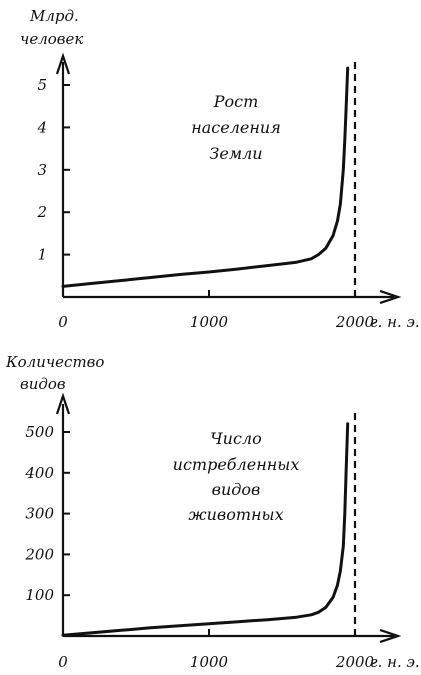 This screenshot has width=421, height=675. I want to click on y-tick-label: 400, so click(39, 473).